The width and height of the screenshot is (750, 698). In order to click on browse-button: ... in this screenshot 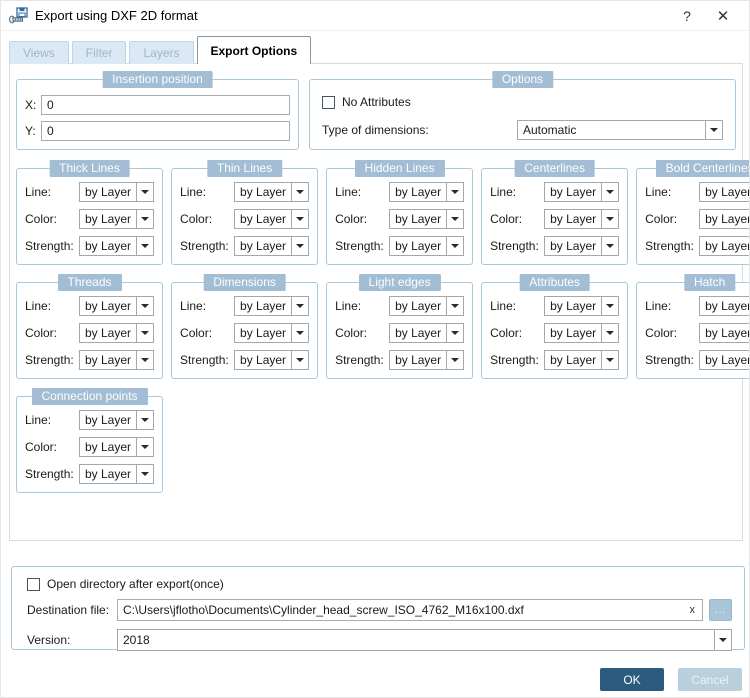, I will do `click(720, 610)`.